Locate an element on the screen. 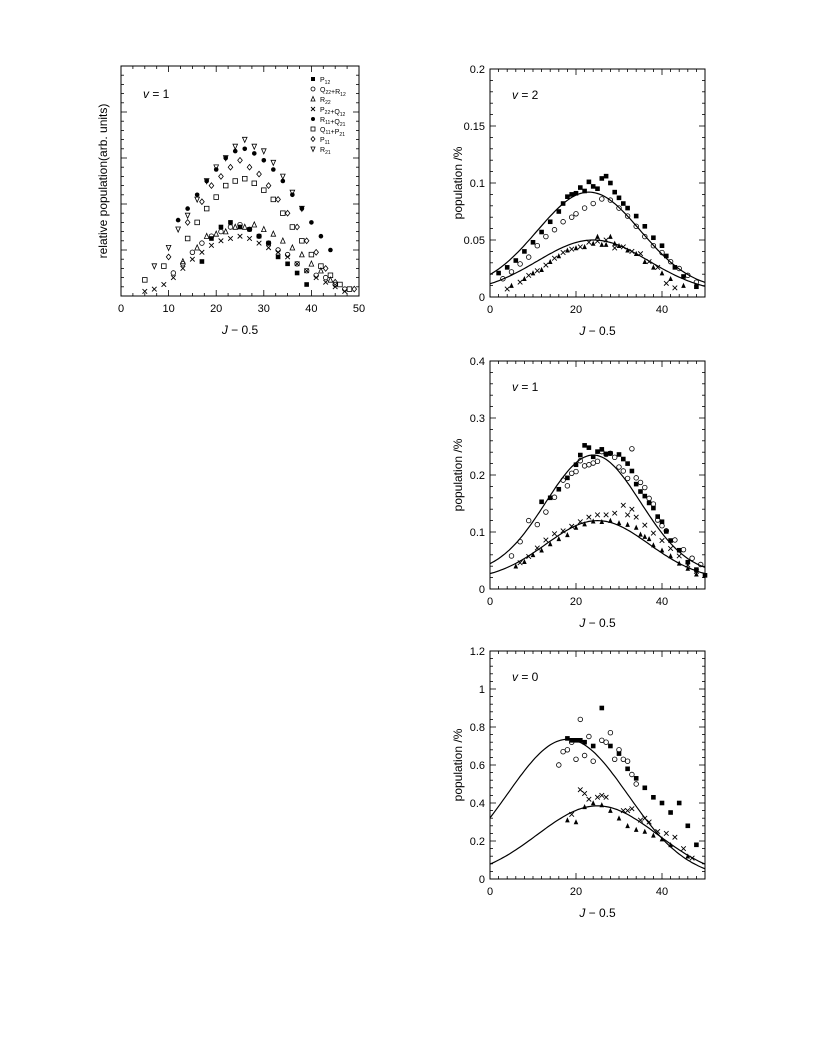 The image size is (816, 1056). y-tick-label: 0 is located at coordinates (482, 298).